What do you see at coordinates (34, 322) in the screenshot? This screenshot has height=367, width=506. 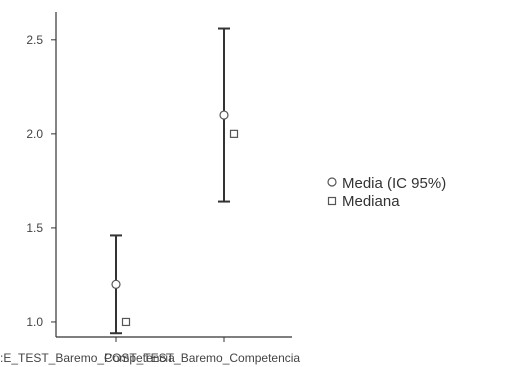 I see `y-tick-label: 1.0` at bounding box center [34, 322].